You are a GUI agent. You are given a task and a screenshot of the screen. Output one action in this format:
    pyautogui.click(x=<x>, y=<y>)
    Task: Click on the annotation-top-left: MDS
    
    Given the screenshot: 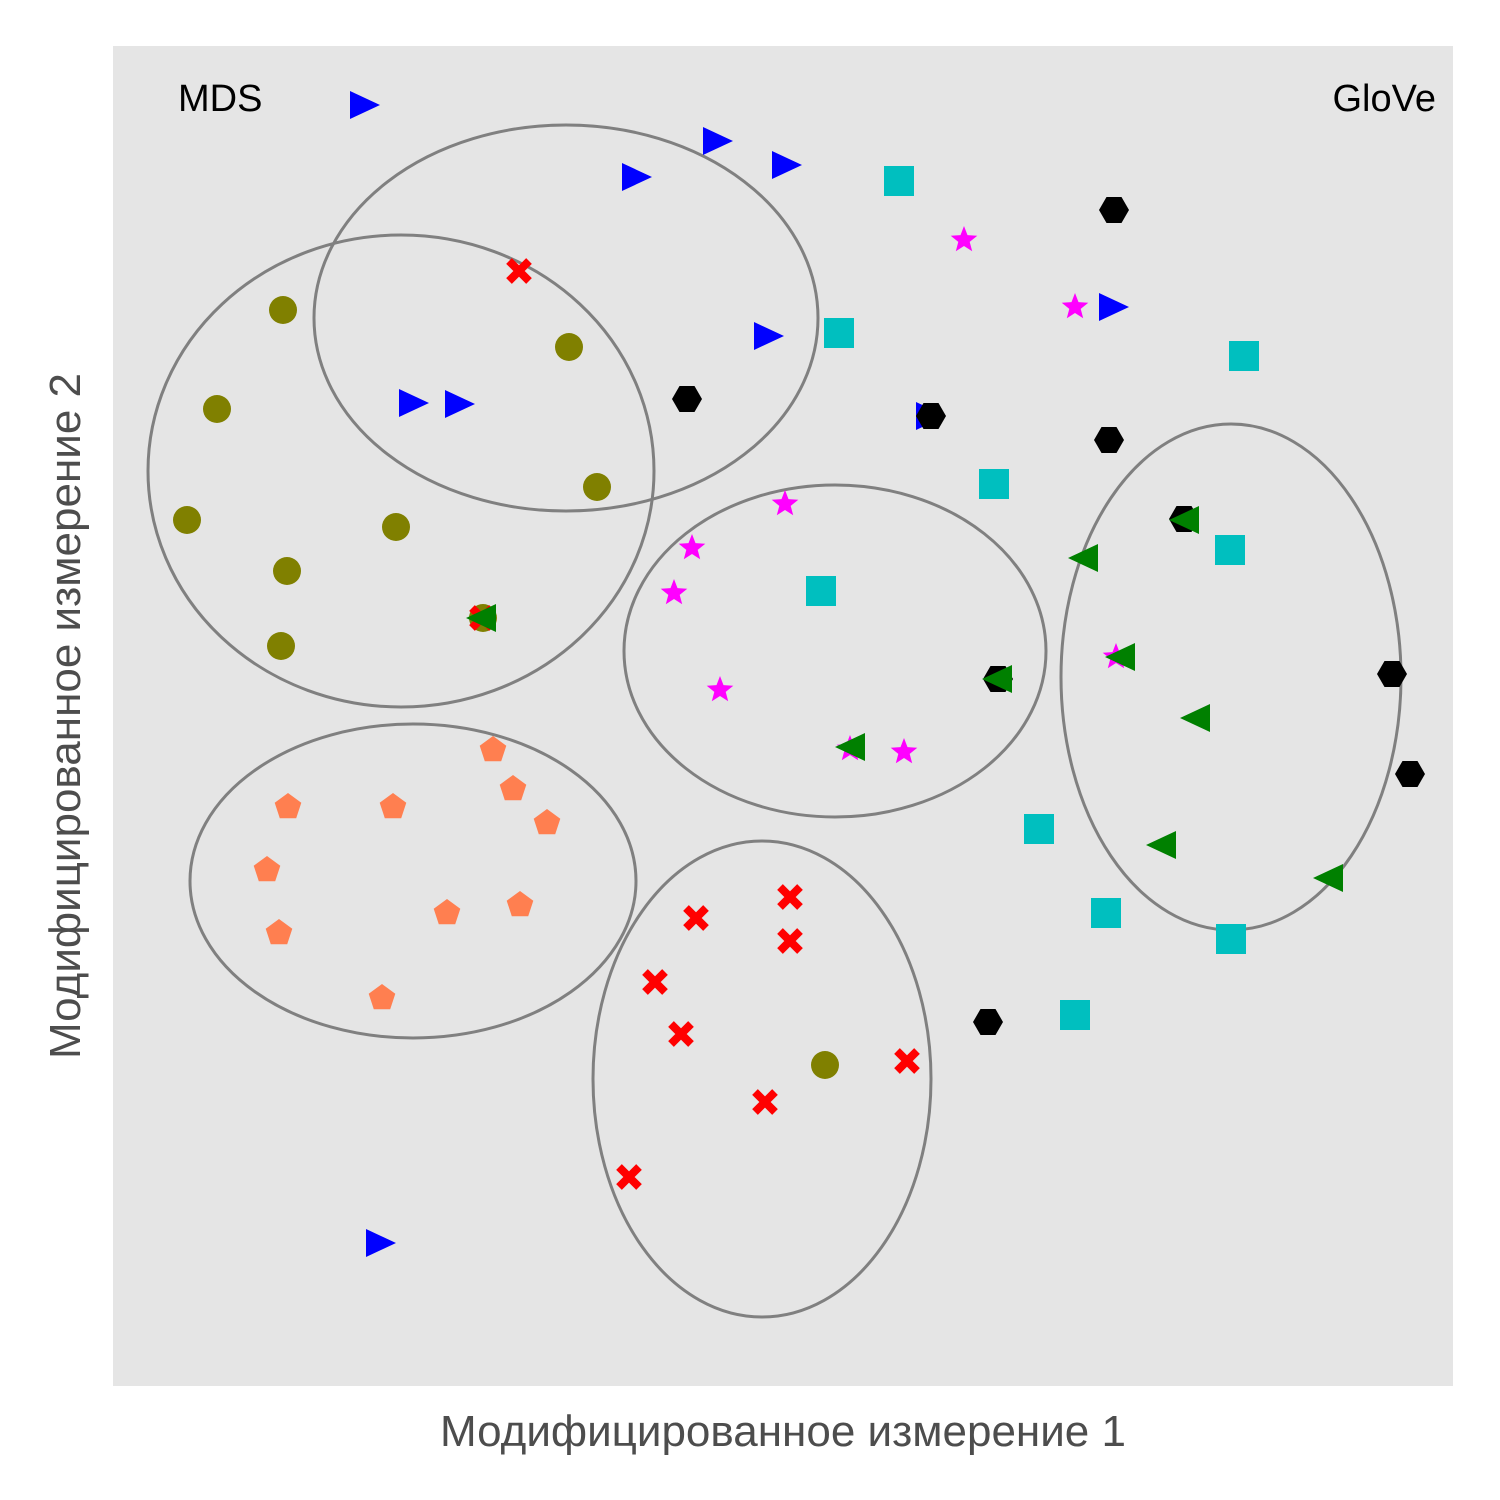 What is the action you would take?
    pyautogui.click(x=220, y=99)
    